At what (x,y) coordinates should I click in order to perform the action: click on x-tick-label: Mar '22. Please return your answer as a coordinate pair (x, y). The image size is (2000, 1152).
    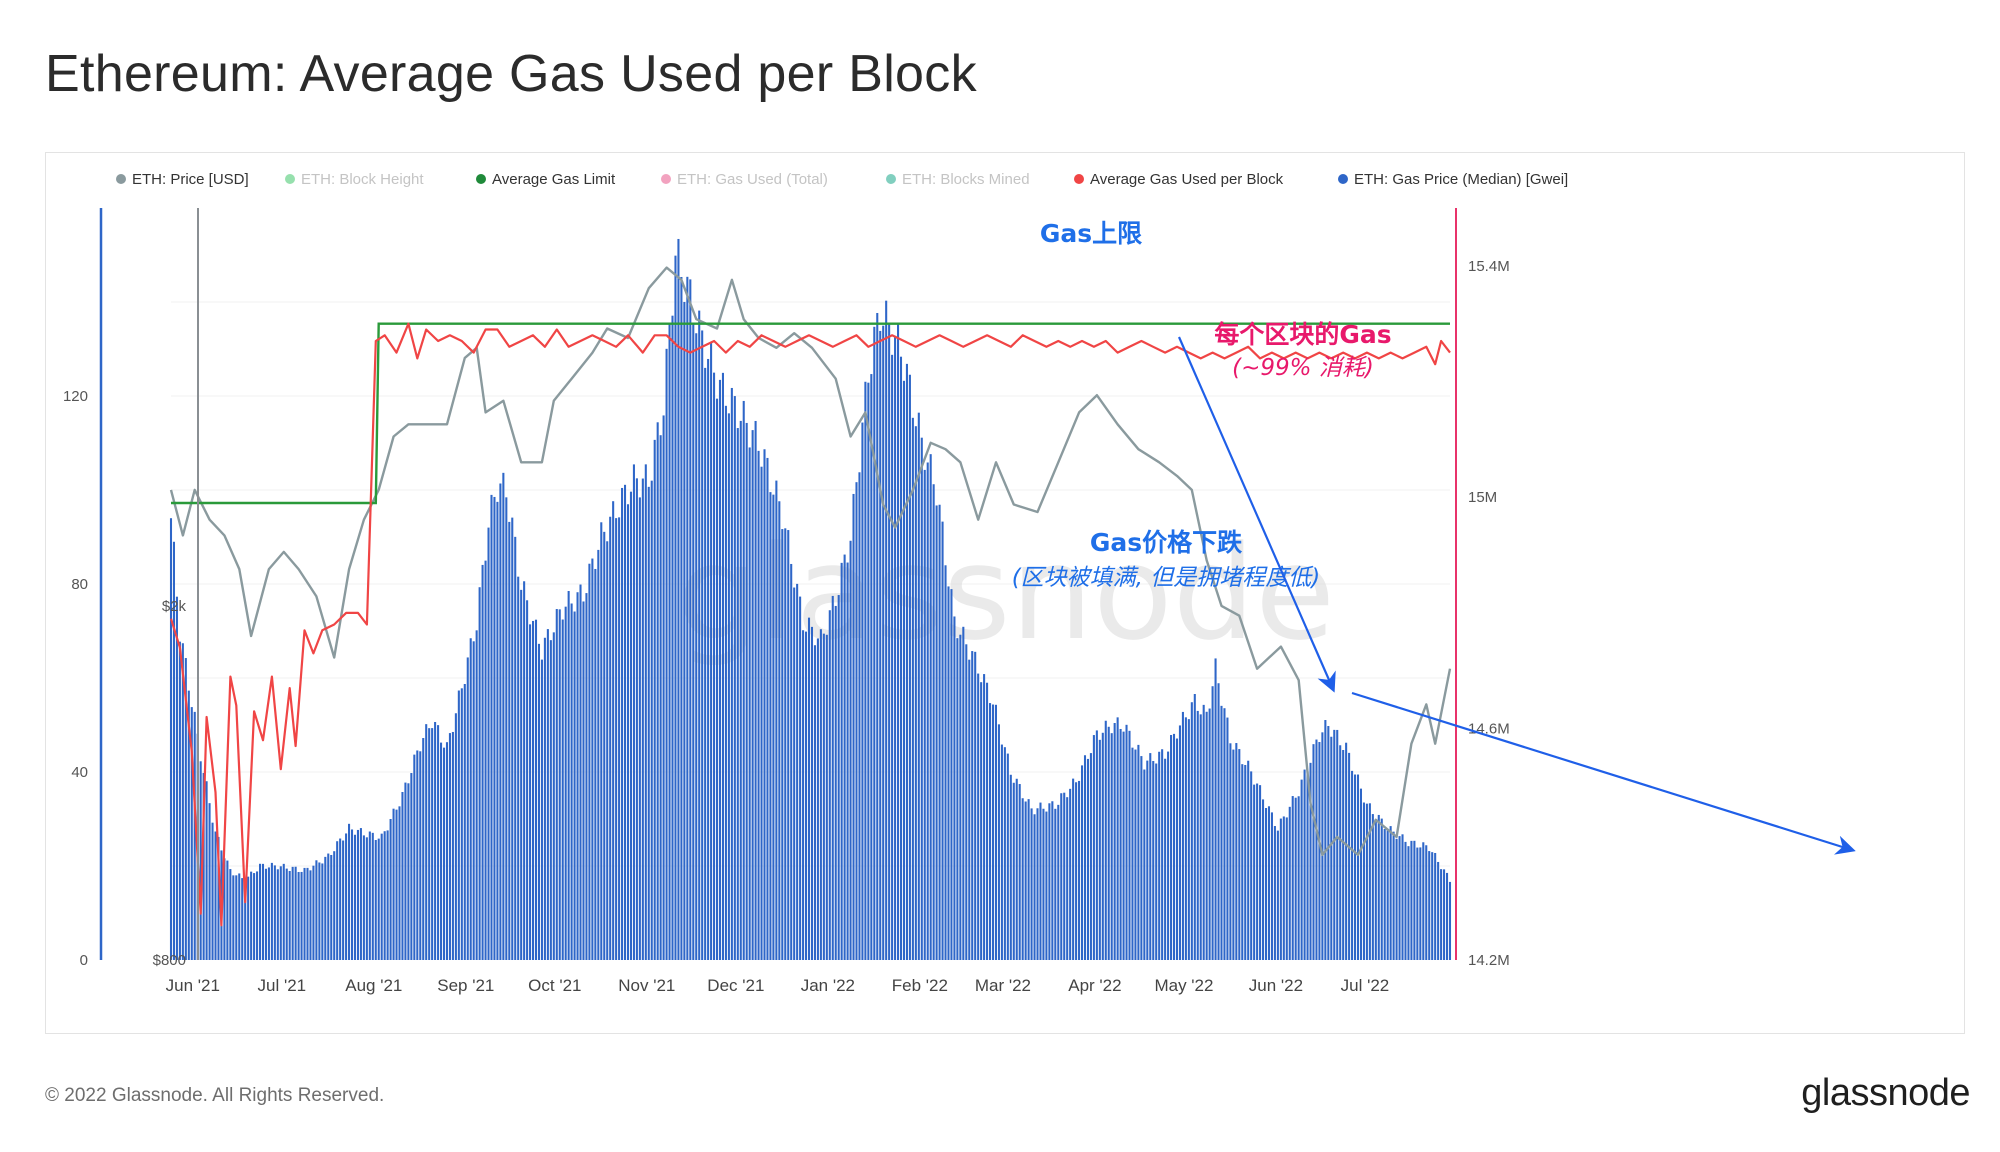
    Looking at the image, I should click on (1003, 985).